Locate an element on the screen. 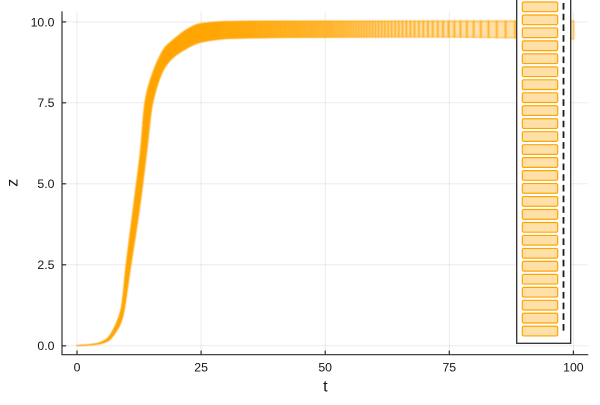 This screenshot has height=405, width=600. svg-text: 0 is located at coordinates (77, 368).